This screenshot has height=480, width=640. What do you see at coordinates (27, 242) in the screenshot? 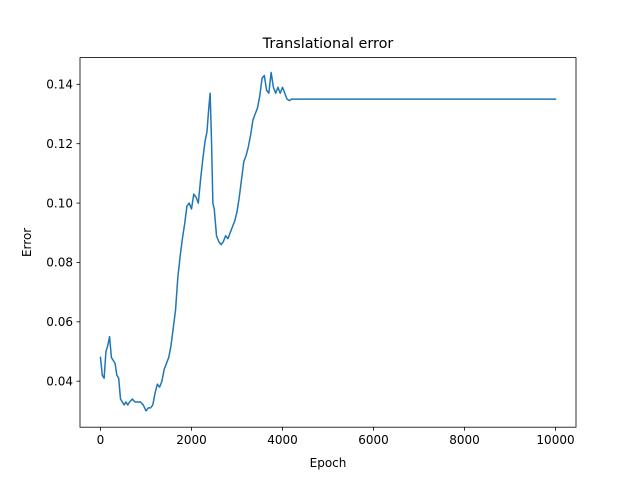
I see `y-axis-title: Error` at bounding box center [27, 242].